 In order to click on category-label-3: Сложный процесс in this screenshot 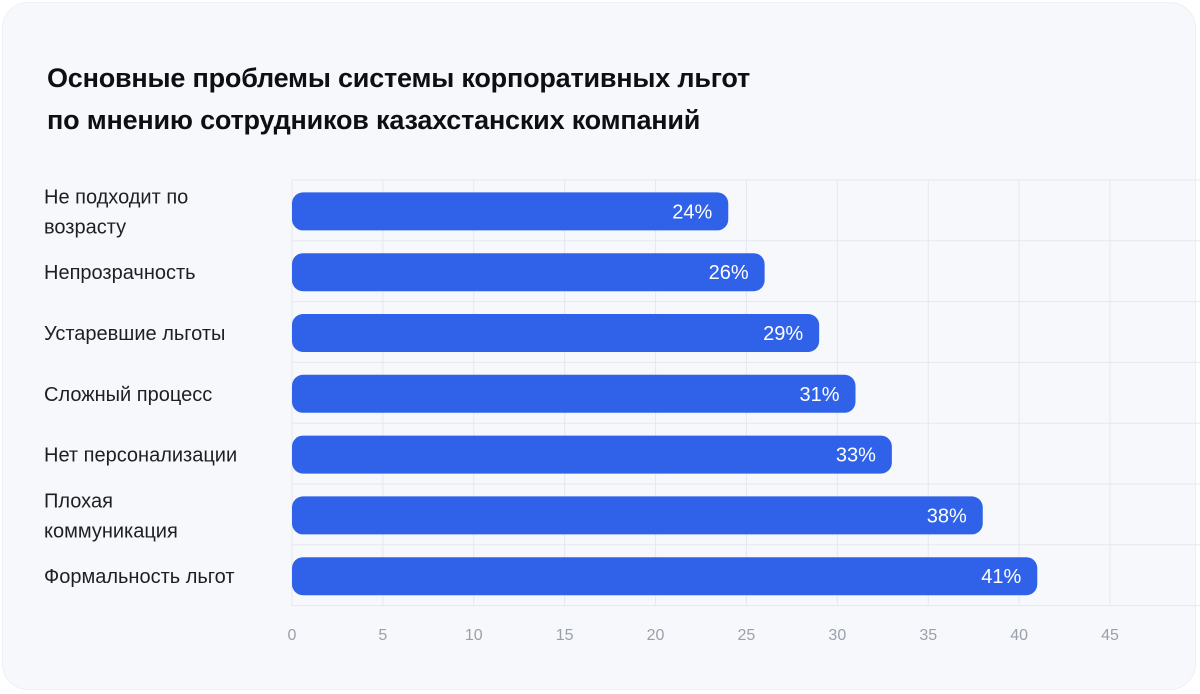, I will do `click(128, 395)`.